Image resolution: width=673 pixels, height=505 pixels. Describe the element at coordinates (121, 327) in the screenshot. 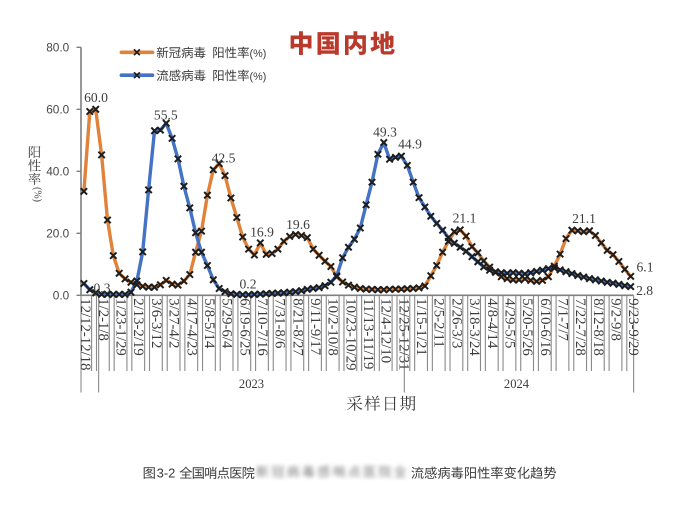

I see `svg-text: 1/23-1/29` at that location.